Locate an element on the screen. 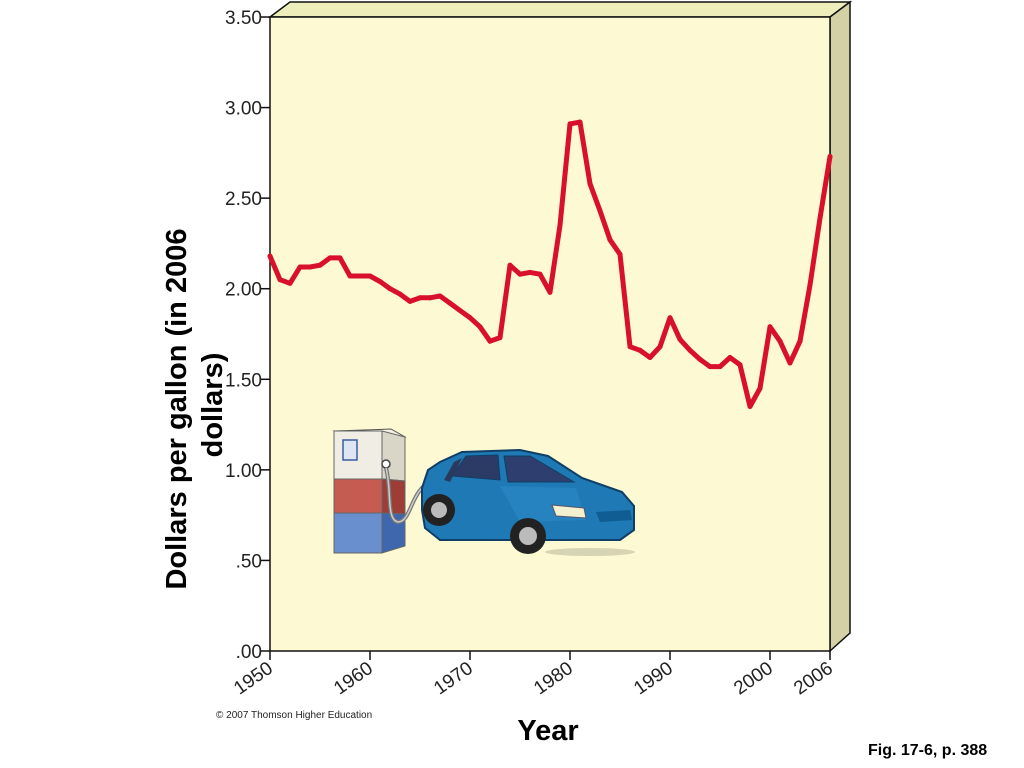  copyright-notice: © 2007 Thomson Higher Education is located at coordinates (294, 715).